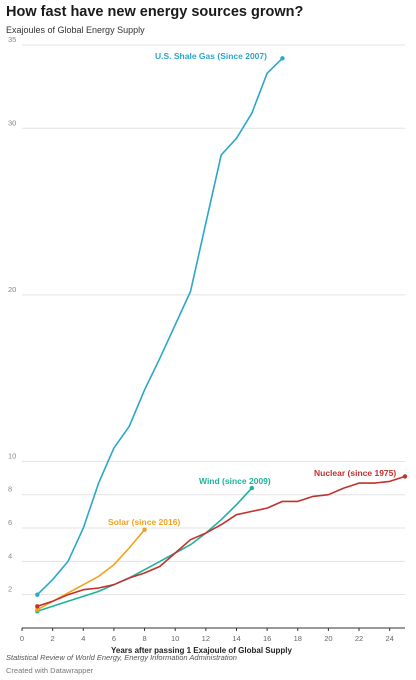  I want to click on x-tick-label: 10, so click(175, 638).